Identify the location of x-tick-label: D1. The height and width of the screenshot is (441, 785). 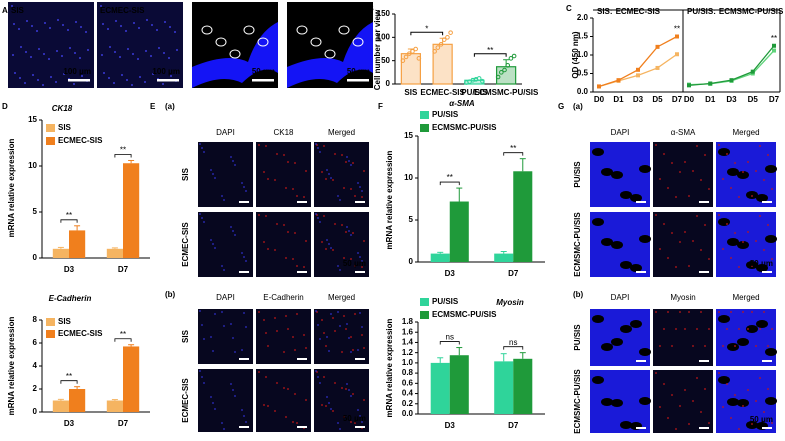
(710, 99).